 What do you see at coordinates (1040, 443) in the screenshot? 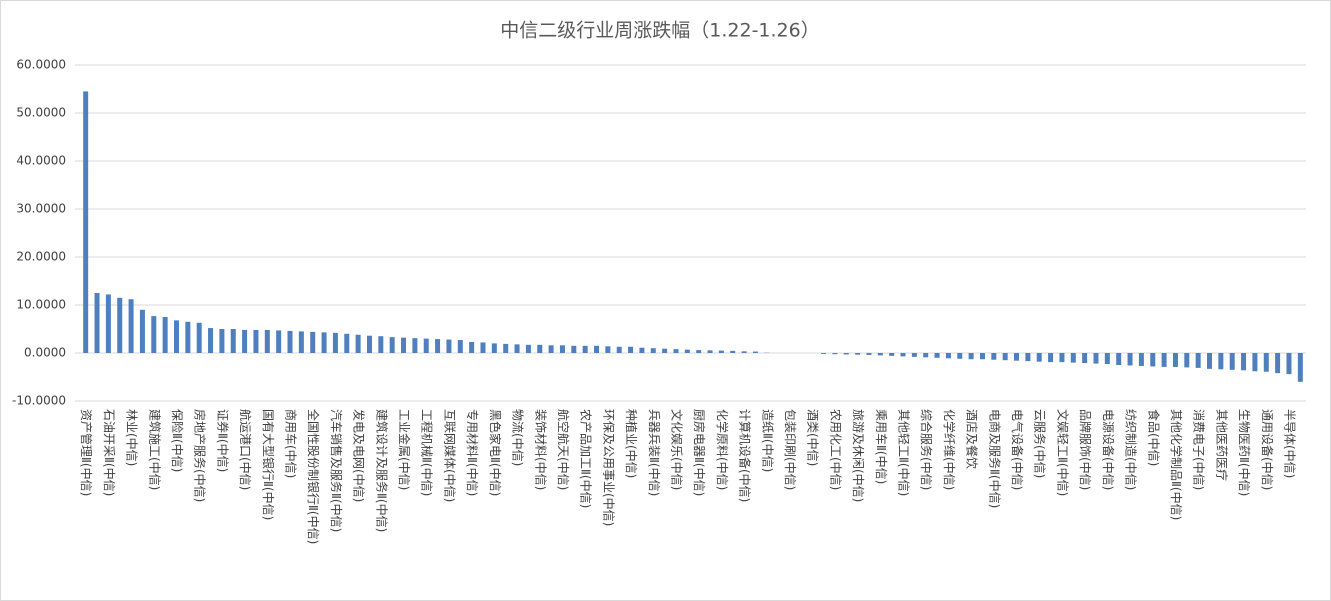
I see `x-tick-label: 云服务(中信)` at bounding box center [1040, 443].